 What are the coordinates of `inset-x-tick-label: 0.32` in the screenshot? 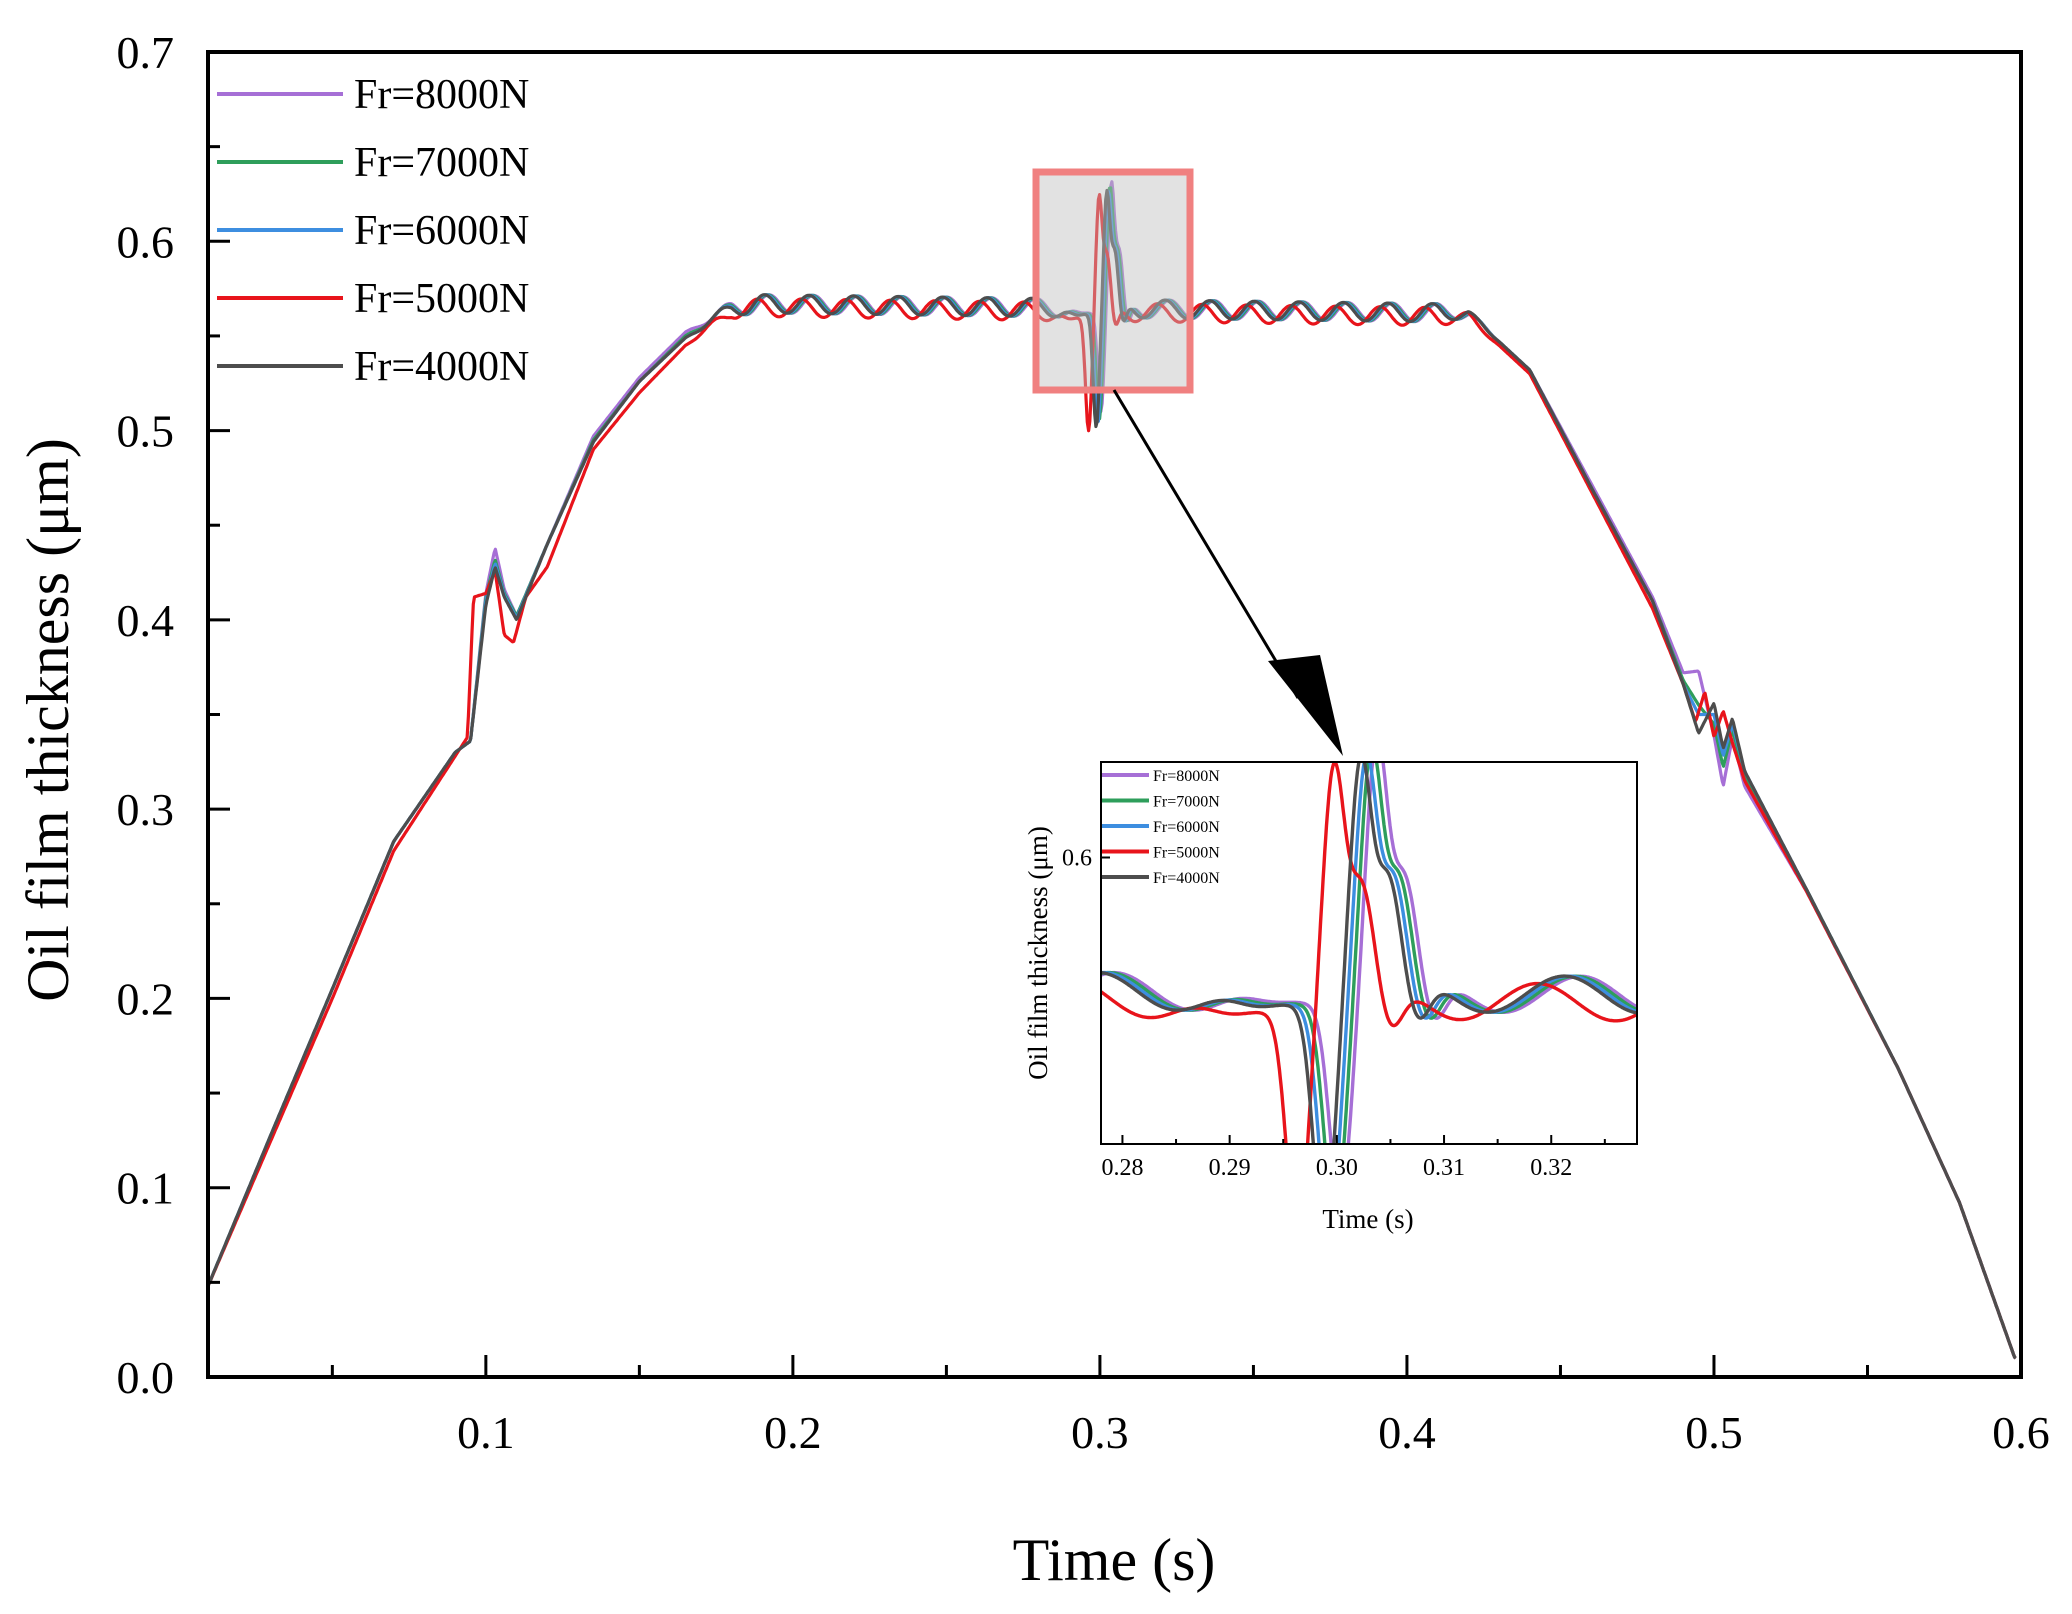 It's located at (1551, 1168).